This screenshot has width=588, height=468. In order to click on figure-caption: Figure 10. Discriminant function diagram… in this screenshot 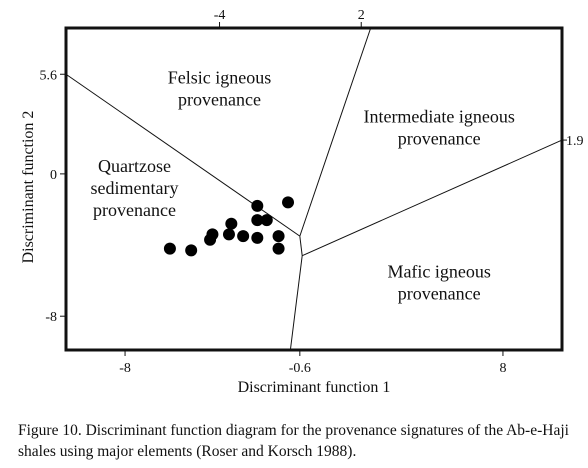, I will do `click(293, 441)`.